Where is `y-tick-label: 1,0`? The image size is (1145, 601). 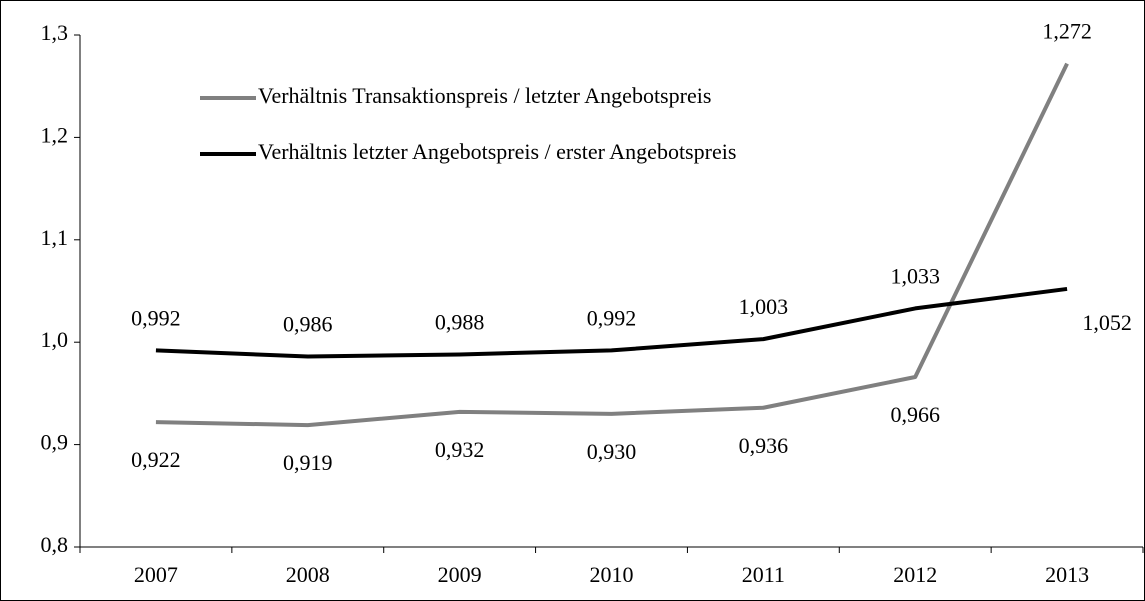 y-tick-label: 1,0 is located at coordinates (55, 339).